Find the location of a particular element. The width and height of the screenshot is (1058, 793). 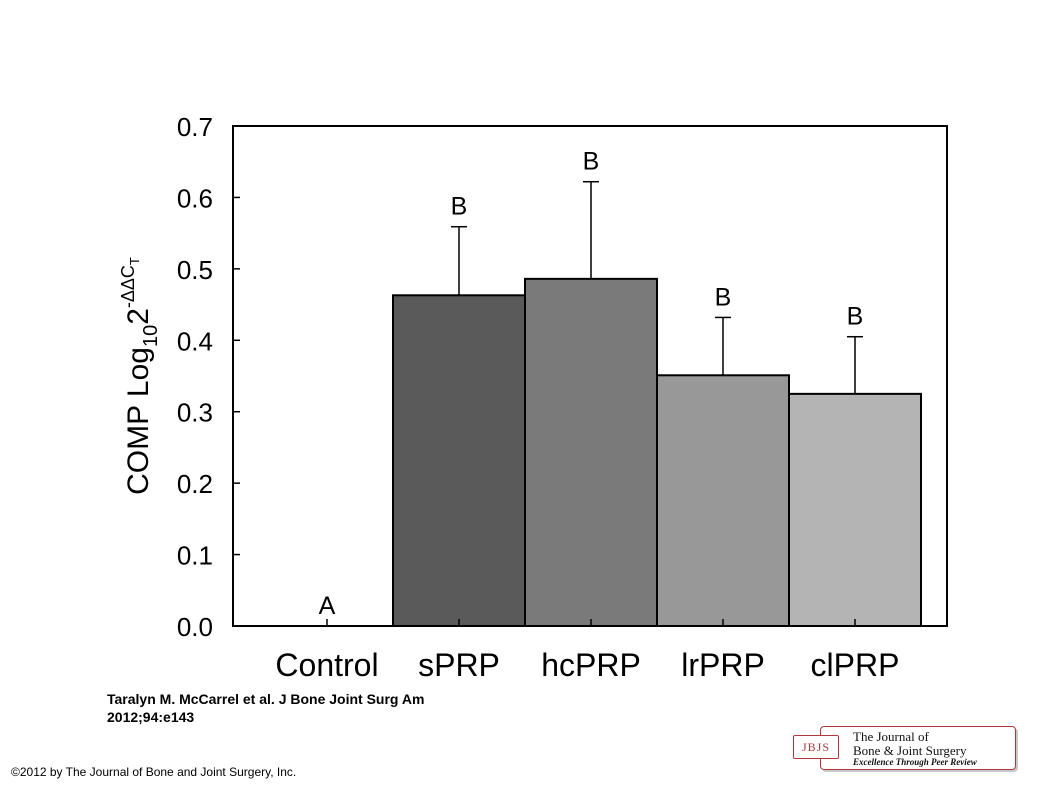

significance-letter-clprp: B is located at coordinates (855, 317).